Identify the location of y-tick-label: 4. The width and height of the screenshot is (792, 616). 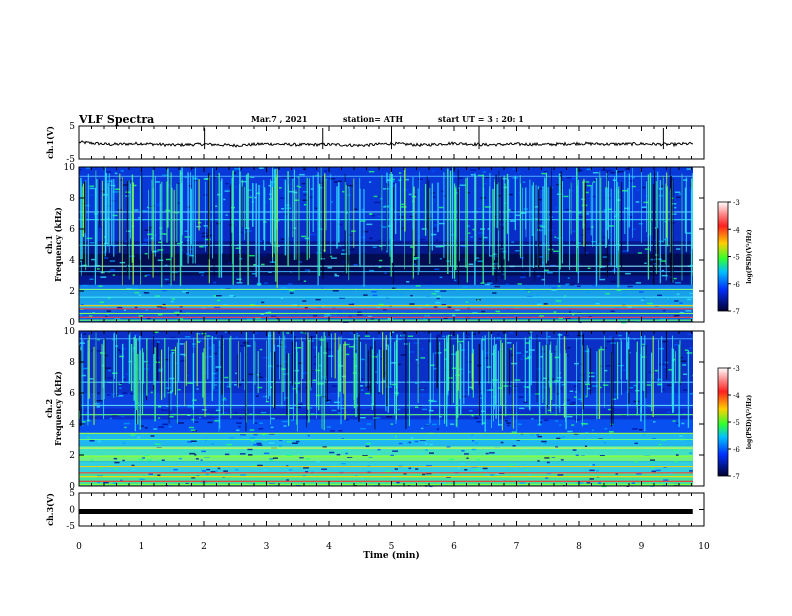
(72, 425).